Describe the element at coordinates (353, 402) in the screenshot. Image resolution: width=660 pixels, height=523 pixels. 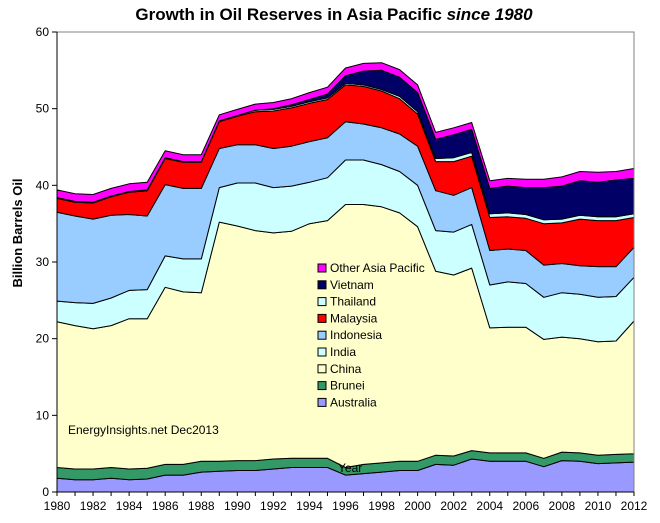
I see `legend-label: Australia` at that location.